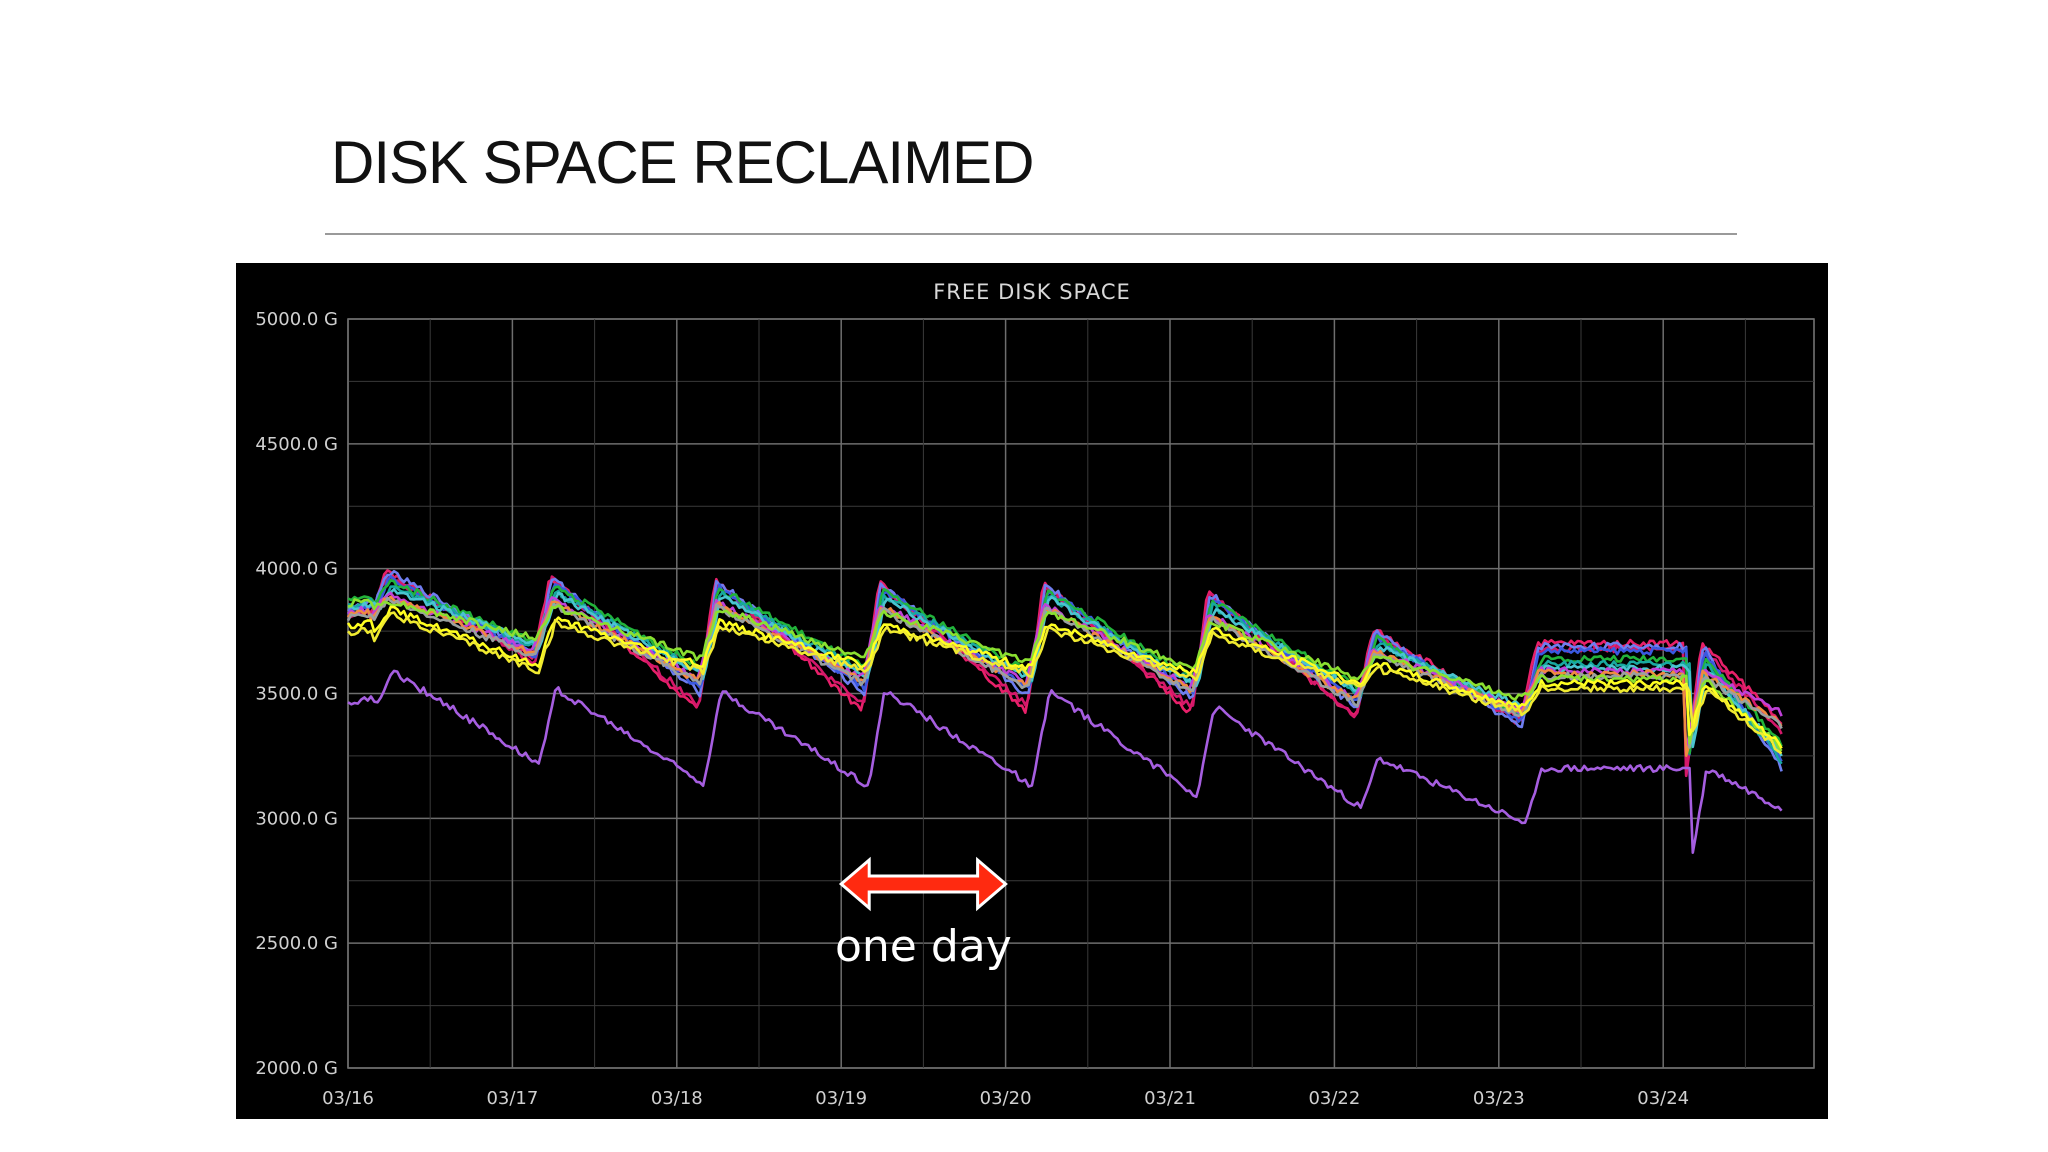  What do you see at coordinates (1663, 1098) in the screenshot?
I see `x-tick-label: 03/24` at bounding box center [1663, 1098].